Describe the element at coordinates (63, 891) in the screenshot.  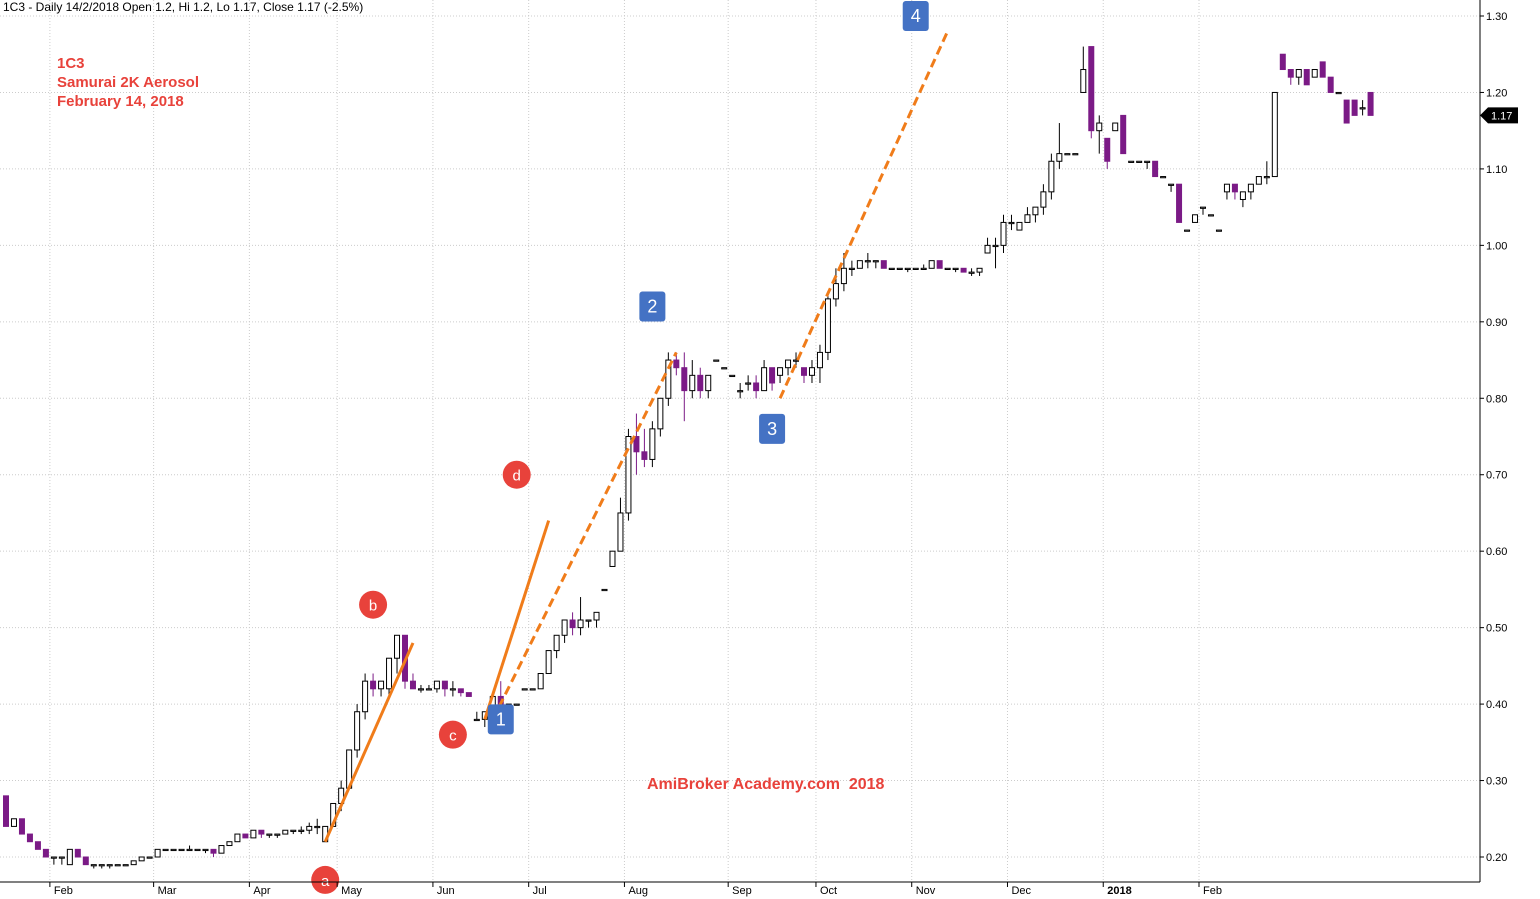
I see `x-tick-label: Feb` at that location.